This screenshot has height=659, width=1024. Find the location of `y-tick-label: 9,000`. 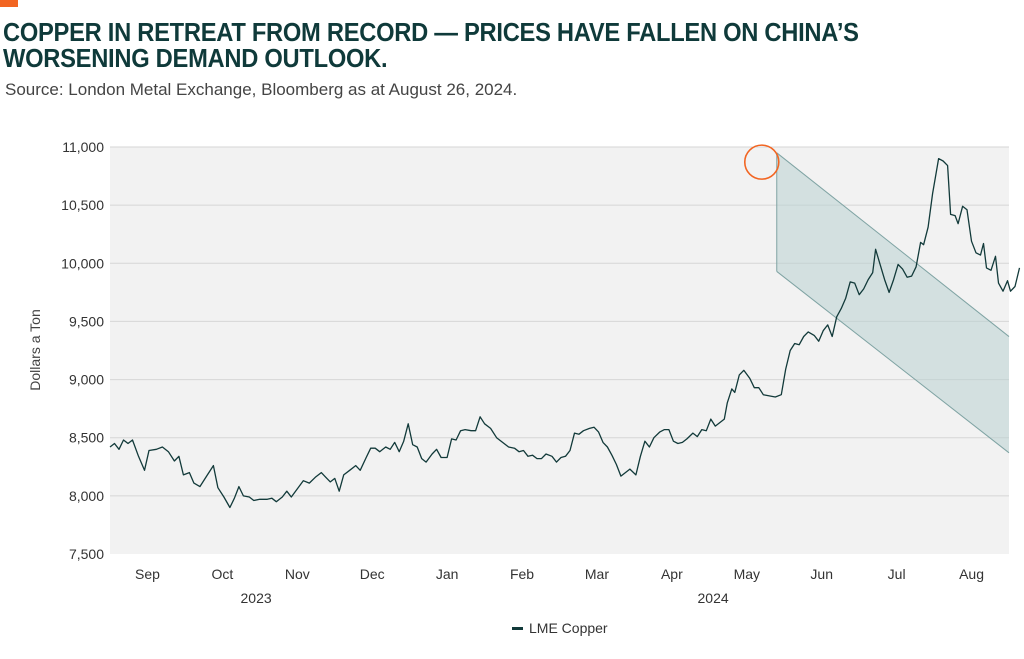

y-tick-label: 9,000 is located at coordinates (86, 380).